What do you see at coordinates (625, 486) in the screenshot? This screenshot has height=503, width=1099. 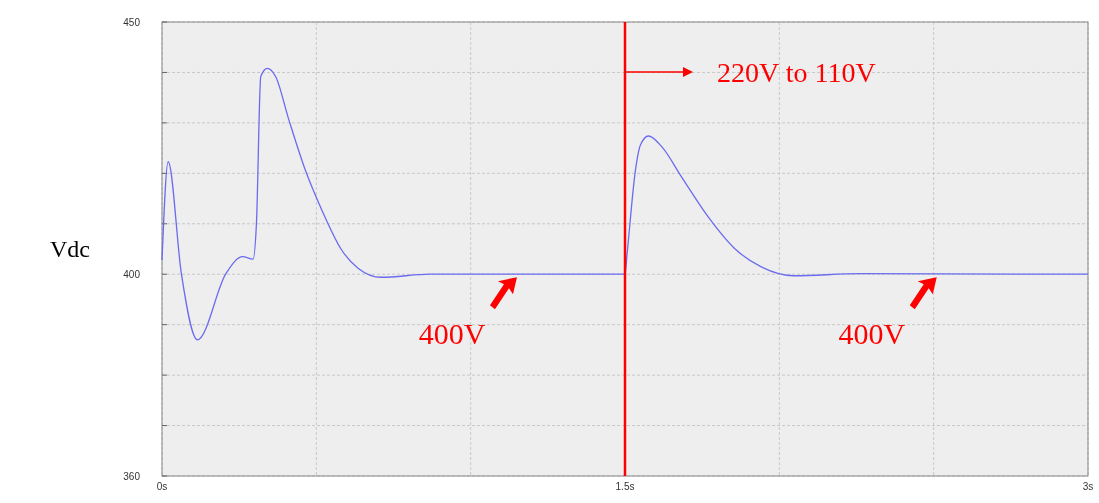 I see `x-tick-label: 1.5s` at bounding box center [625, 486].